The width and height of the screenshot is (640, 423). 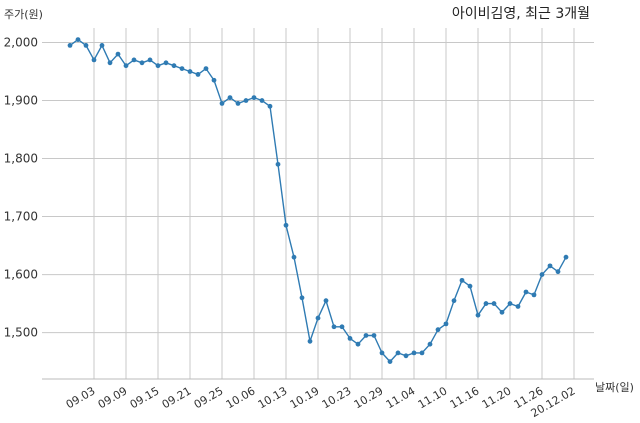 What do you see at coordinates (521, 14) in the screenshot?
I see `chart-title: 아이비김영, 최근 3개월` at bounding box center [521, 14].